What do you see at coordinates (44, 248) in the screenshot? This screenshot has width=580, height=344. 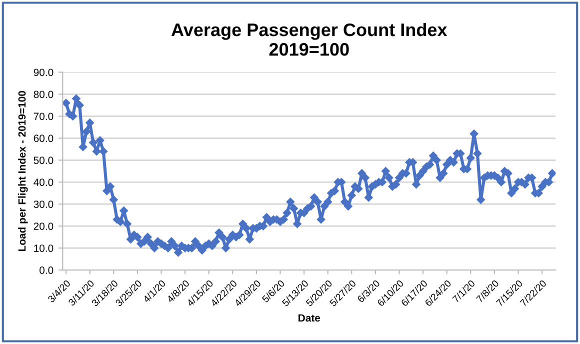 I see `y-tick-label: 10.0` at bounding box center [44, 248].